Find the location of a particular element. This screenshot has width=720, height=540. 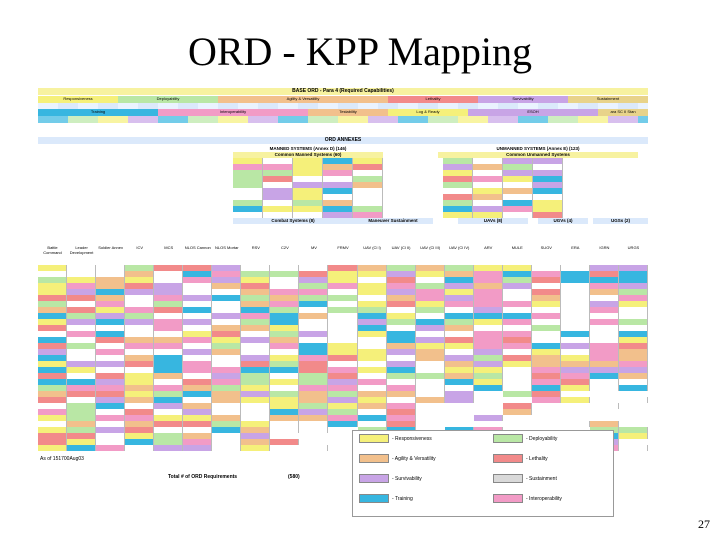

as-of-note: As of 151700Aug03 is located at coordinates (62, 459).